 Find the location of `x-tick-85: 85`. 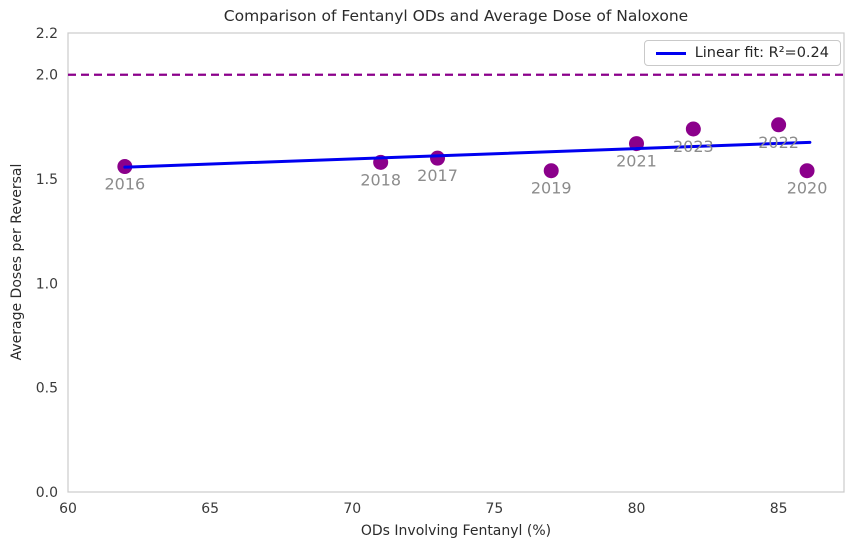

x-tick-85: 85 is located at coordinates (779, 509).